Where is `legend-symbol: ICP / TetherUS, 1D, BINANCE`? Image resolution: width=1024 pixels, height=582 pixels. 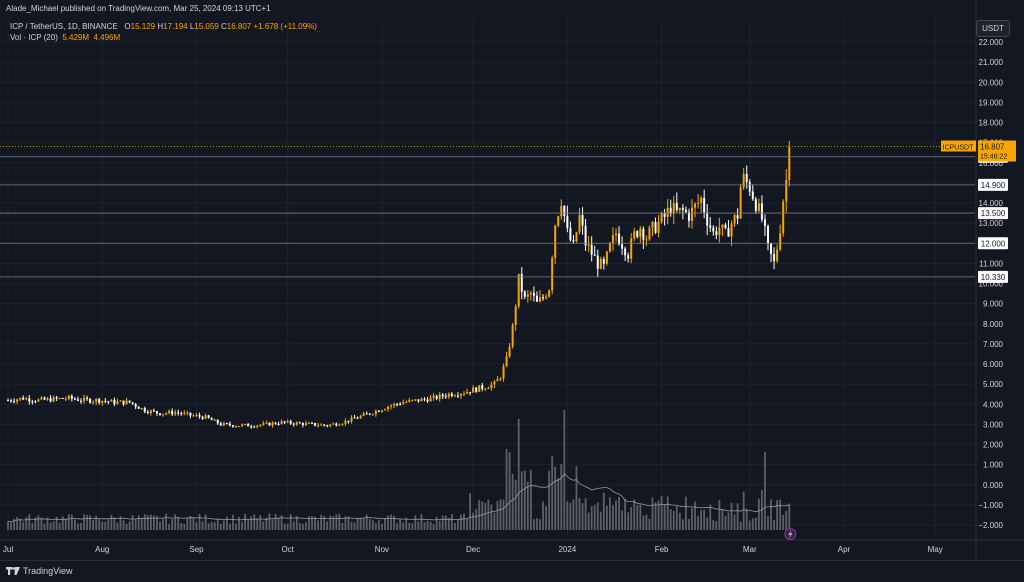 legend-symbol: ICP / TetherUS, 1D, BINANCE is located at coordinates (64, 26).